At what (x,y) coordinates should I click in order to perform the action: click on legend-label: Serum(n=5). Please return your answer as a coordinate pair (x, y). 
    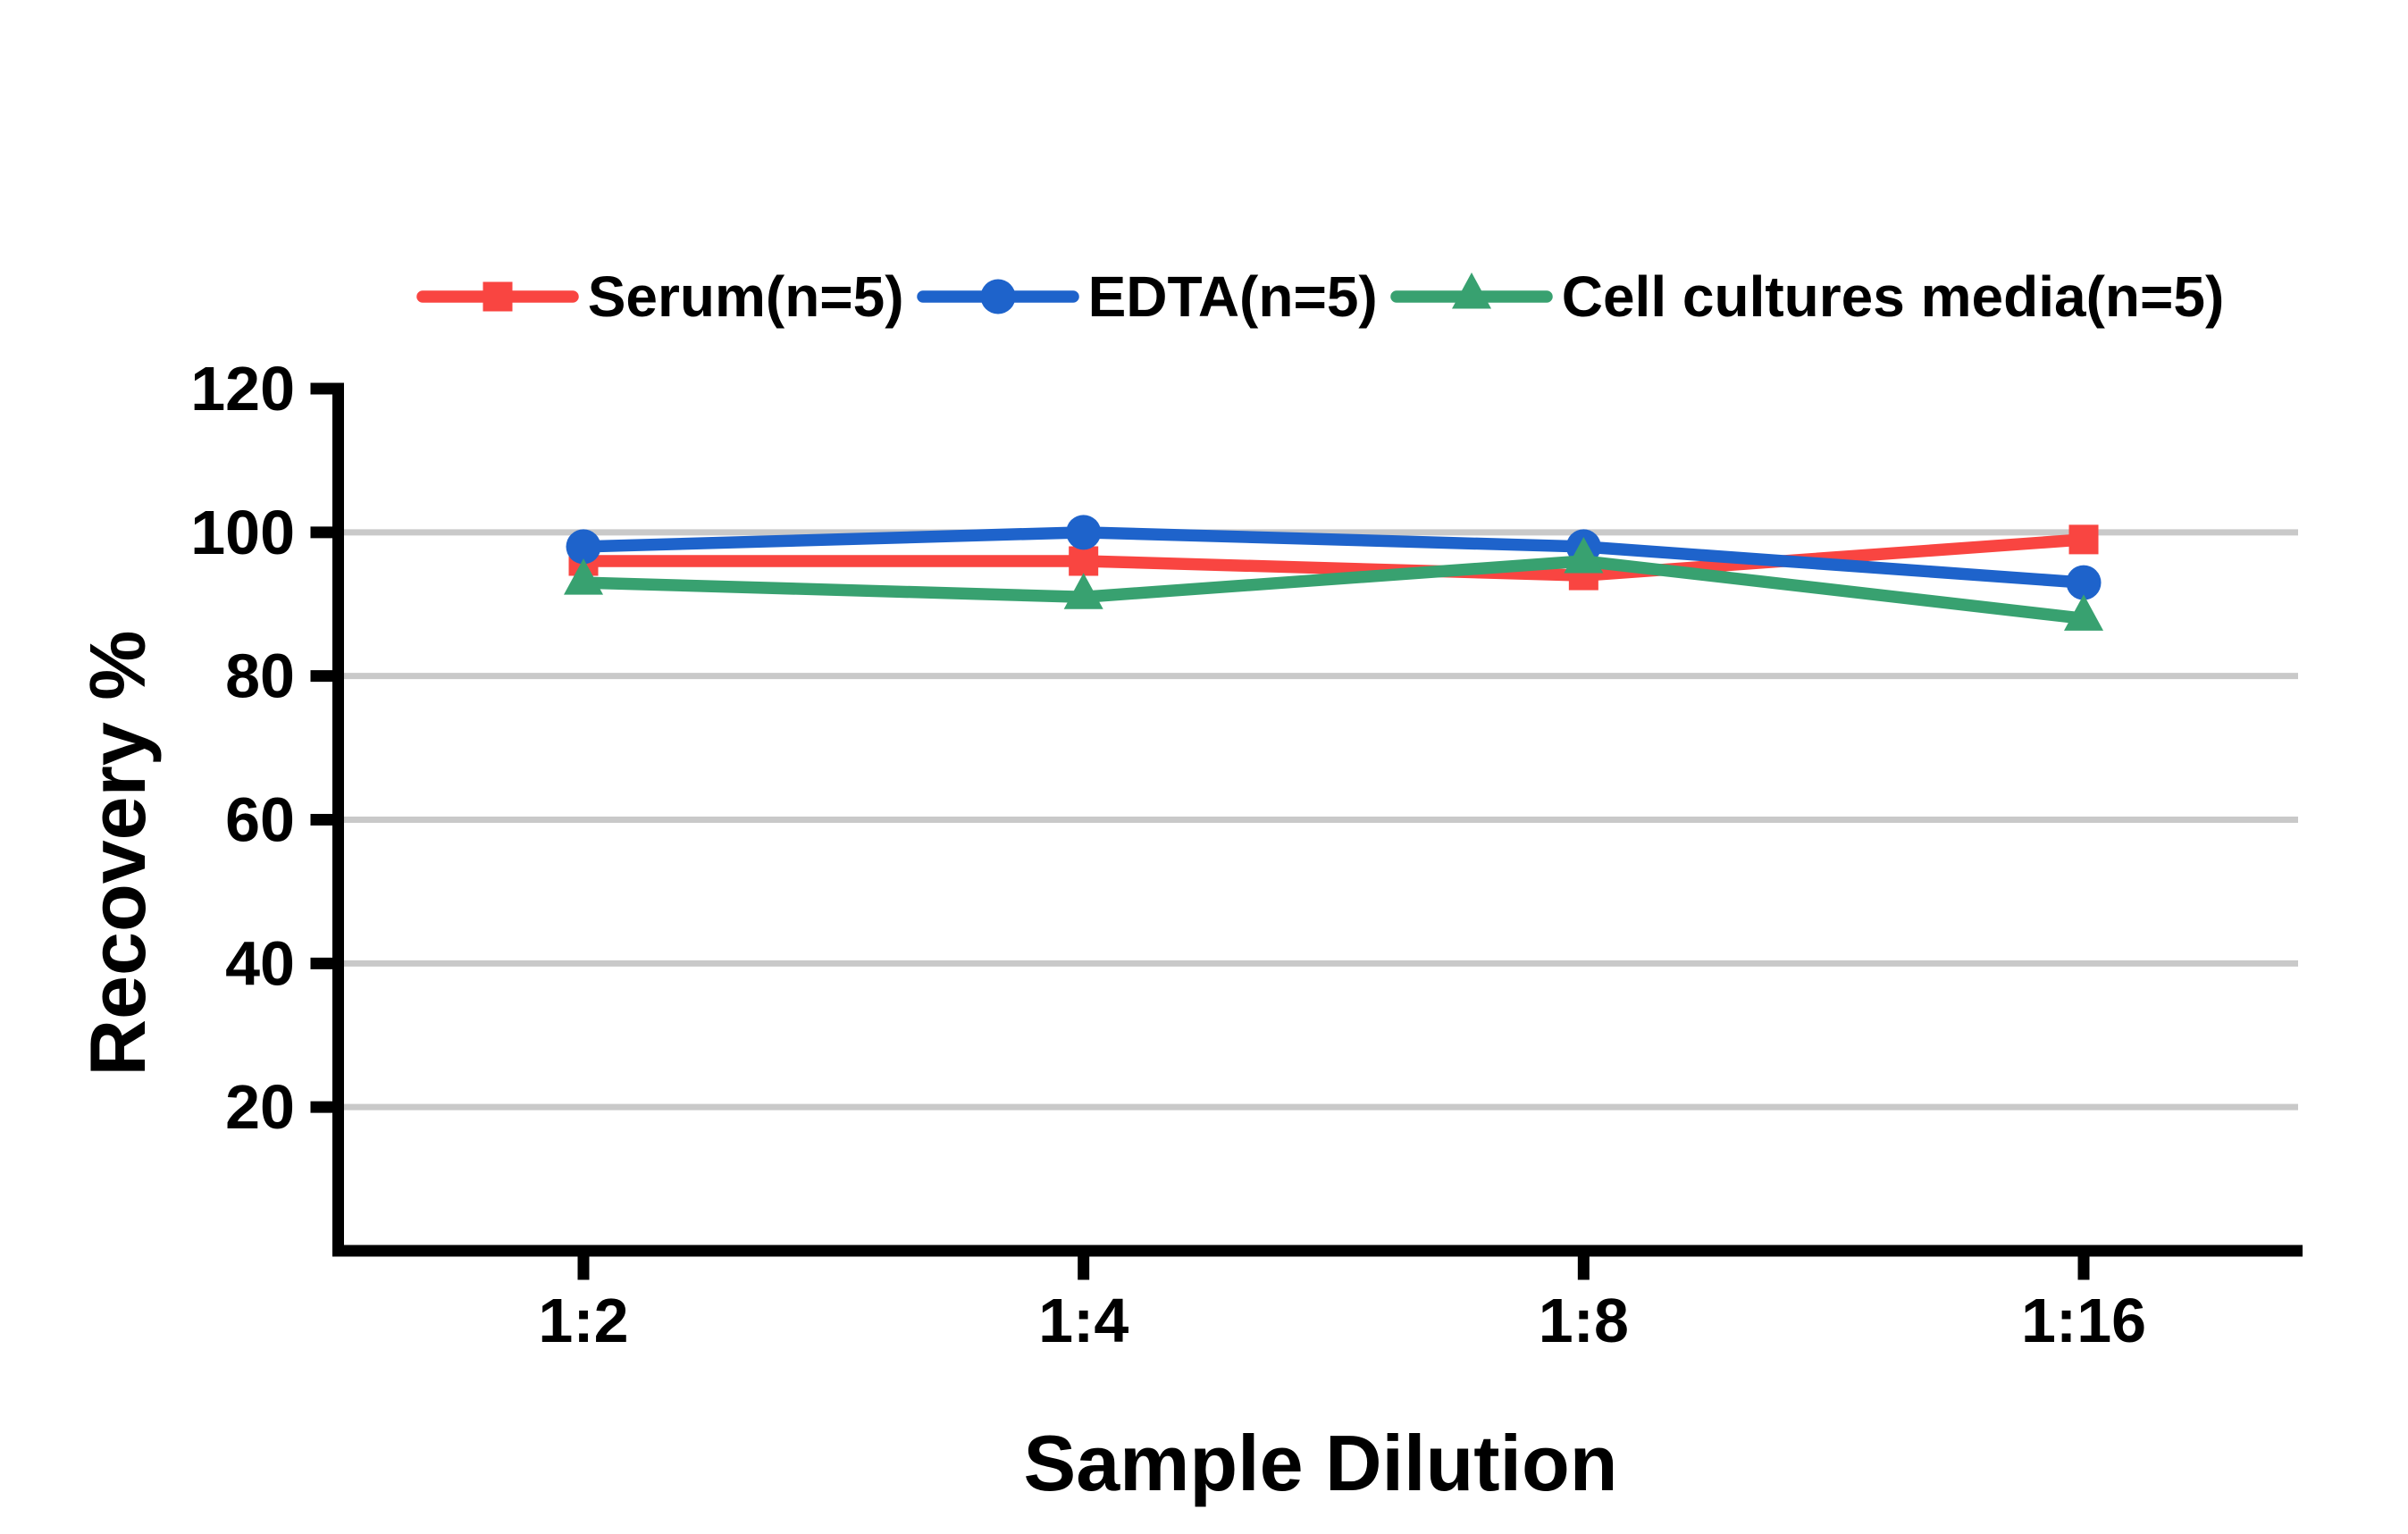
    Looking at the image, I should click on (745, 296).